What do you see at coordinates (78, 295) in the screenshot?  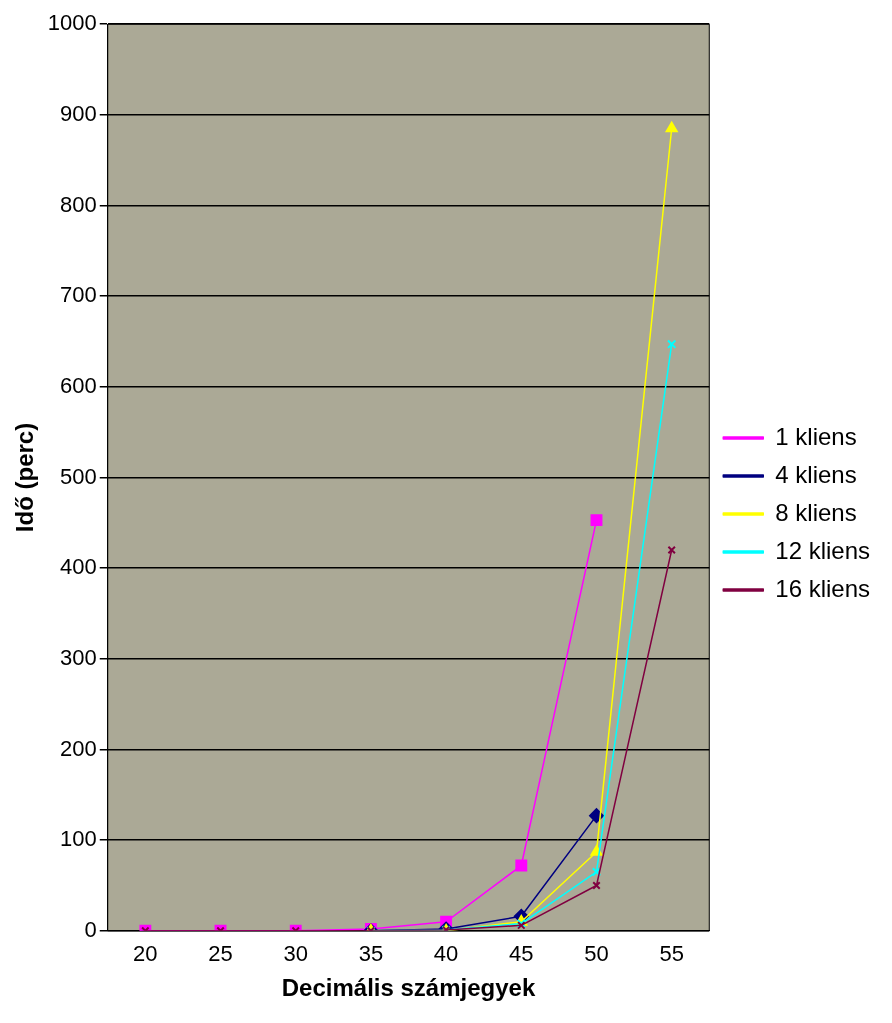 I see `y-tick-label: 700` at bounding box center [78, 295].